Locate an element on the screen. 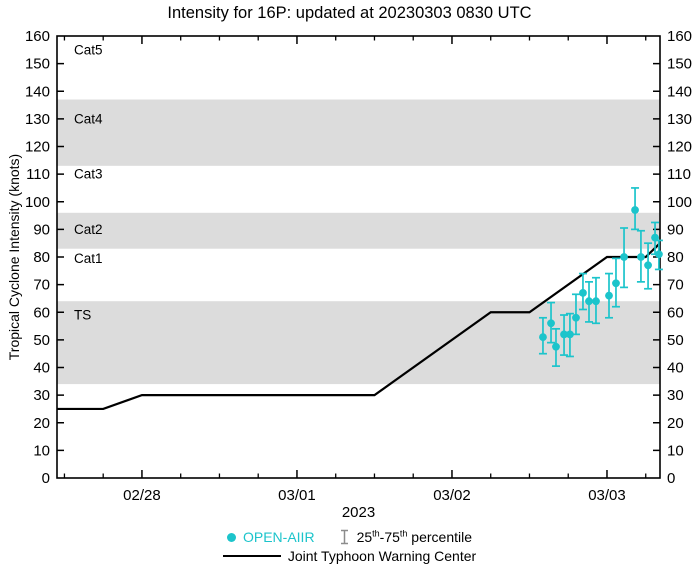 The width and height of the screenshot is (699, 570). percentile-errorbar-icon is located at coordinates (344, 537).